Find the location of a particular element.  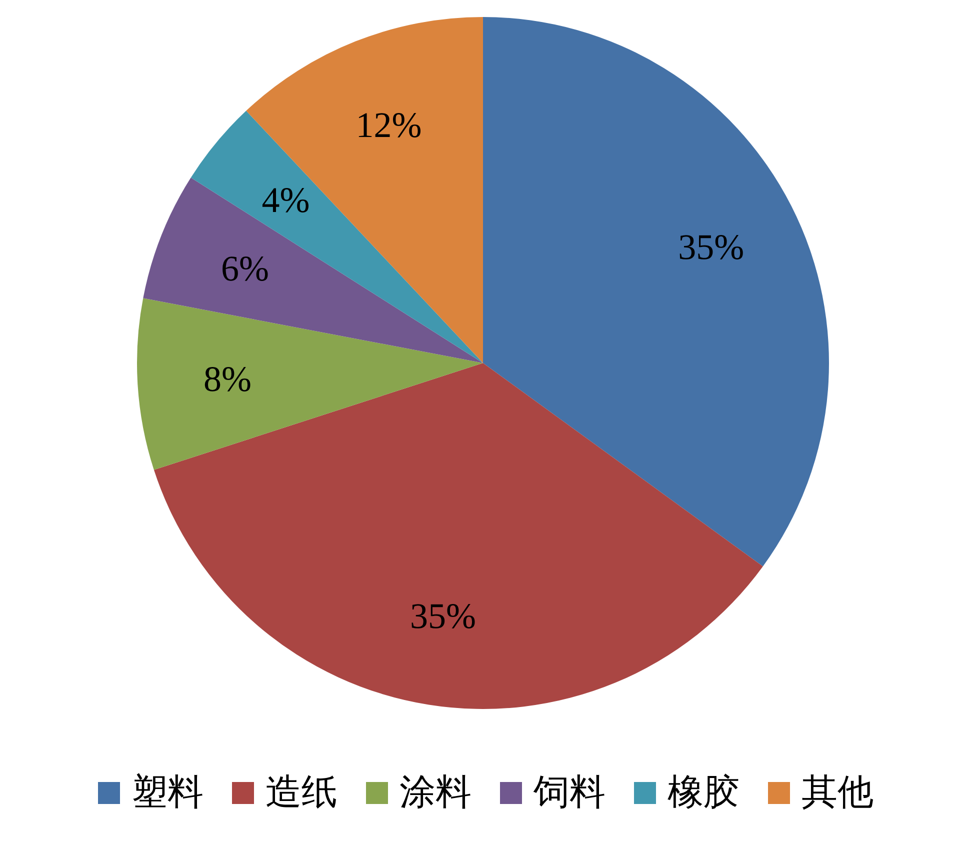

legend-label: 橡胶 is located at coordinates (704, 793).